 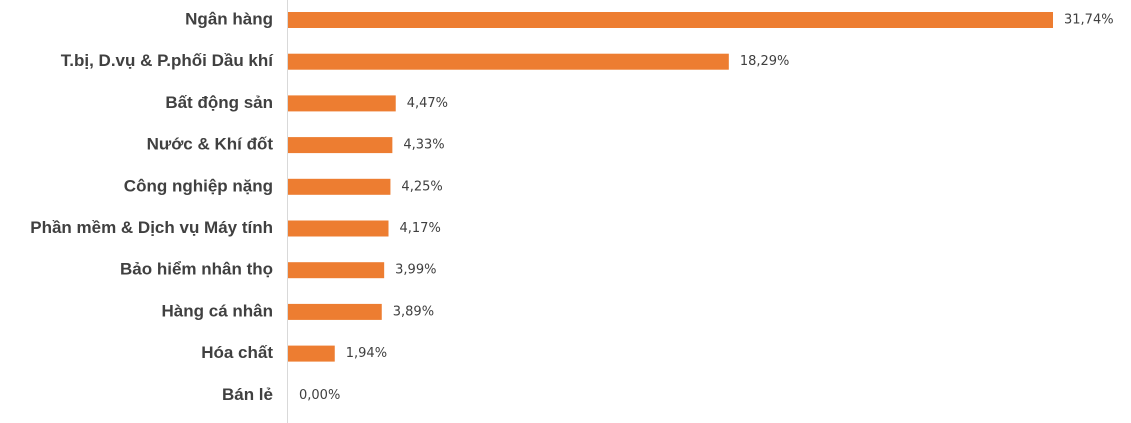 I want to click on category-label: Bảo hiểm nhân thọ, so click(x=196, y=269).